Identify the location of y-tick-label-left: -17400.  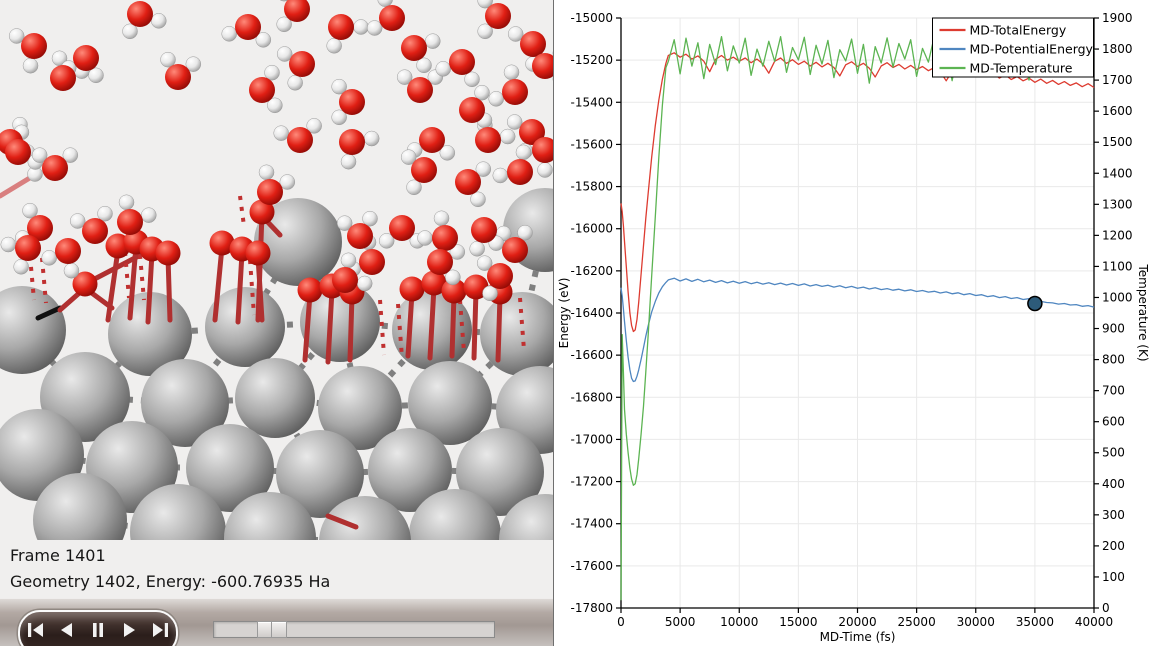
(591, 524).